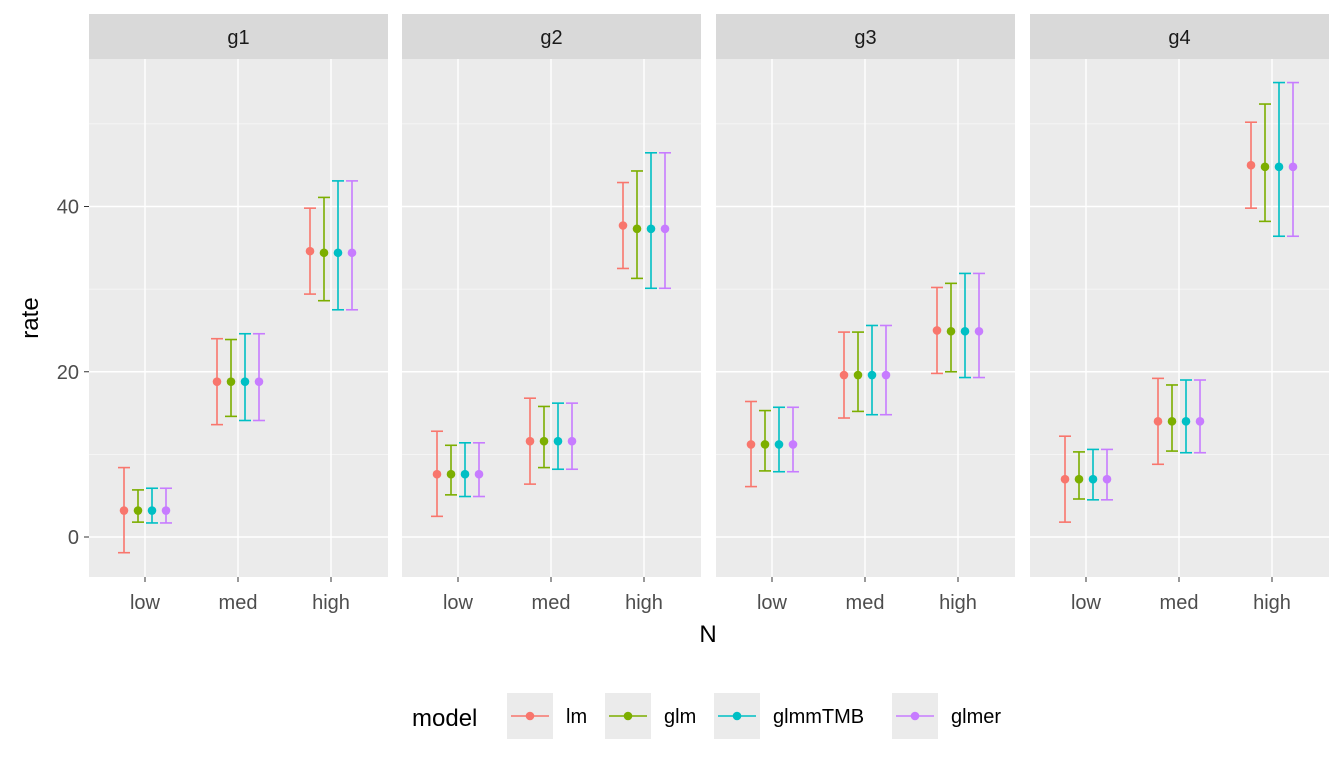 The height and width of the screenshot is (768, 1344). I want to click on y-tick-label: 40, so click(68, 208).